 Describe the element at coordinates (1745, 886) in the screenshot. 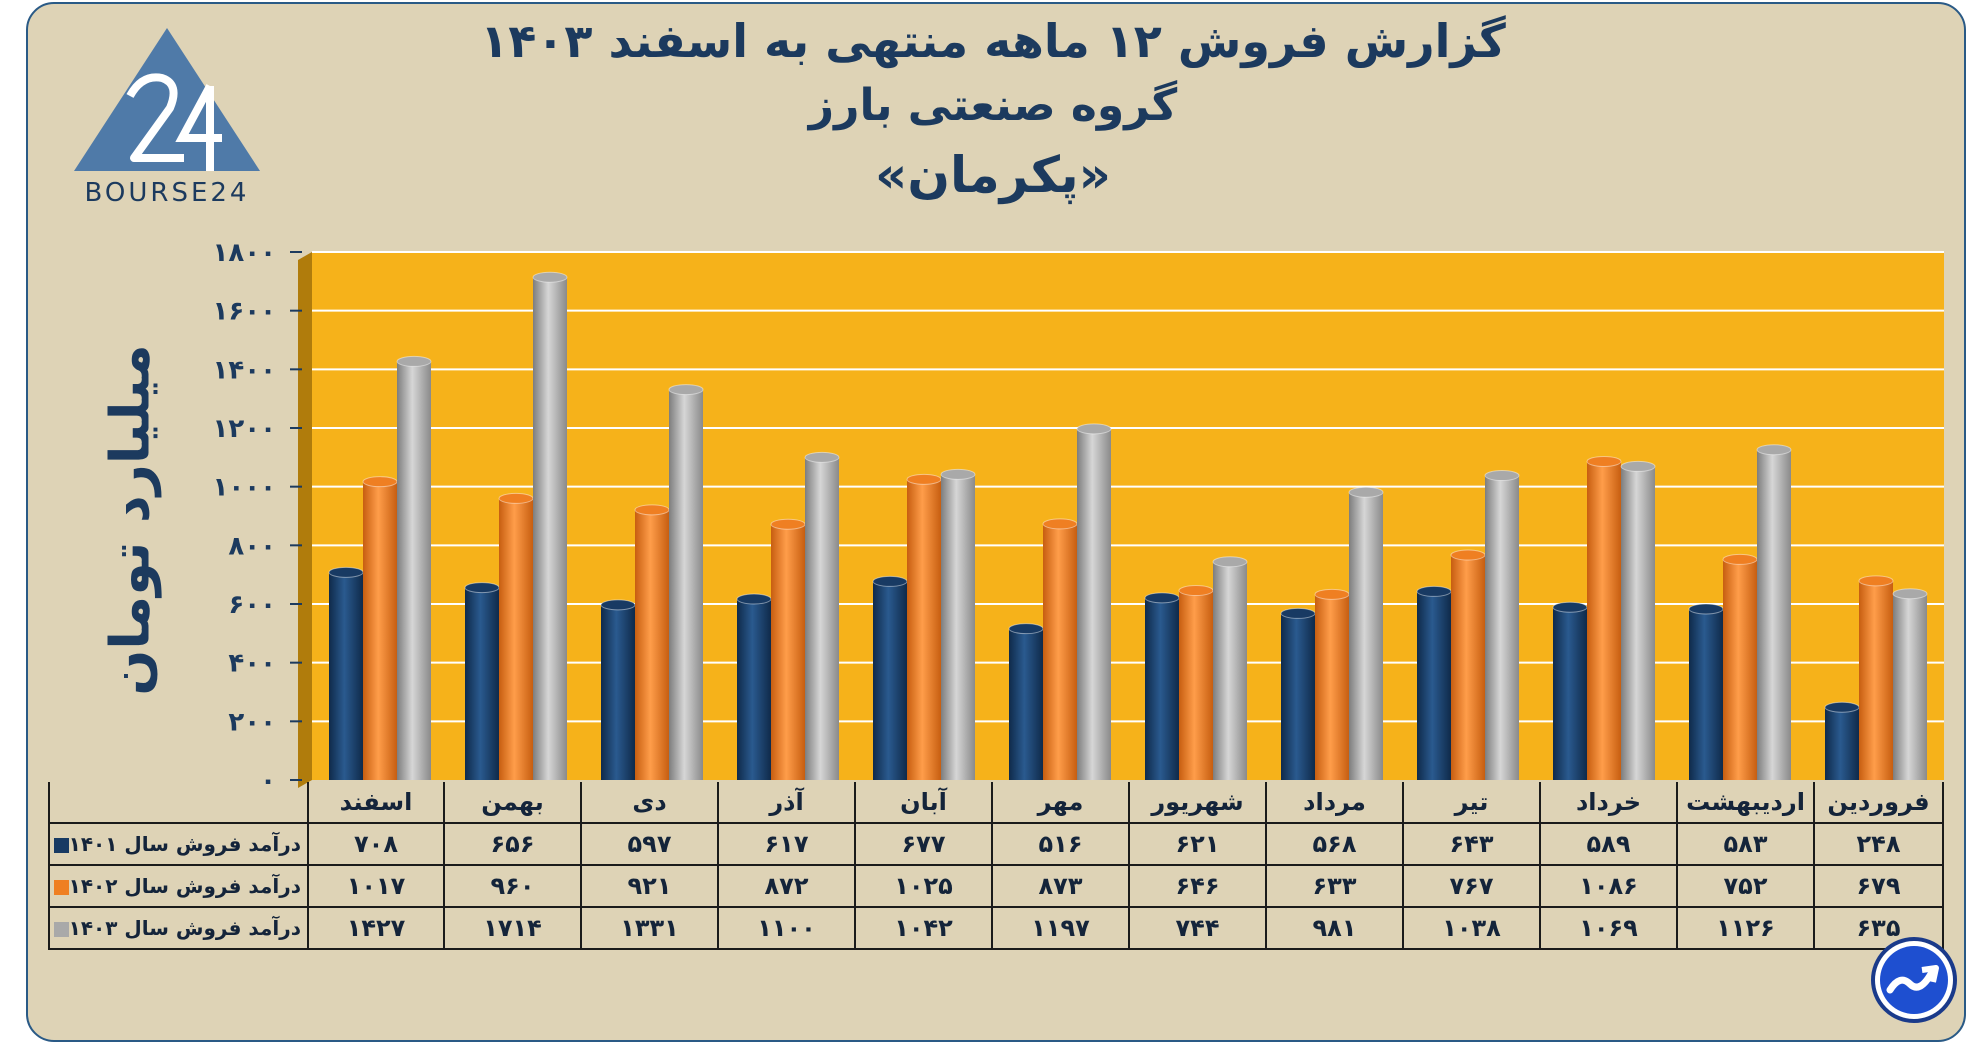

I see `table-value-cell: ۷۵۲` at that location.